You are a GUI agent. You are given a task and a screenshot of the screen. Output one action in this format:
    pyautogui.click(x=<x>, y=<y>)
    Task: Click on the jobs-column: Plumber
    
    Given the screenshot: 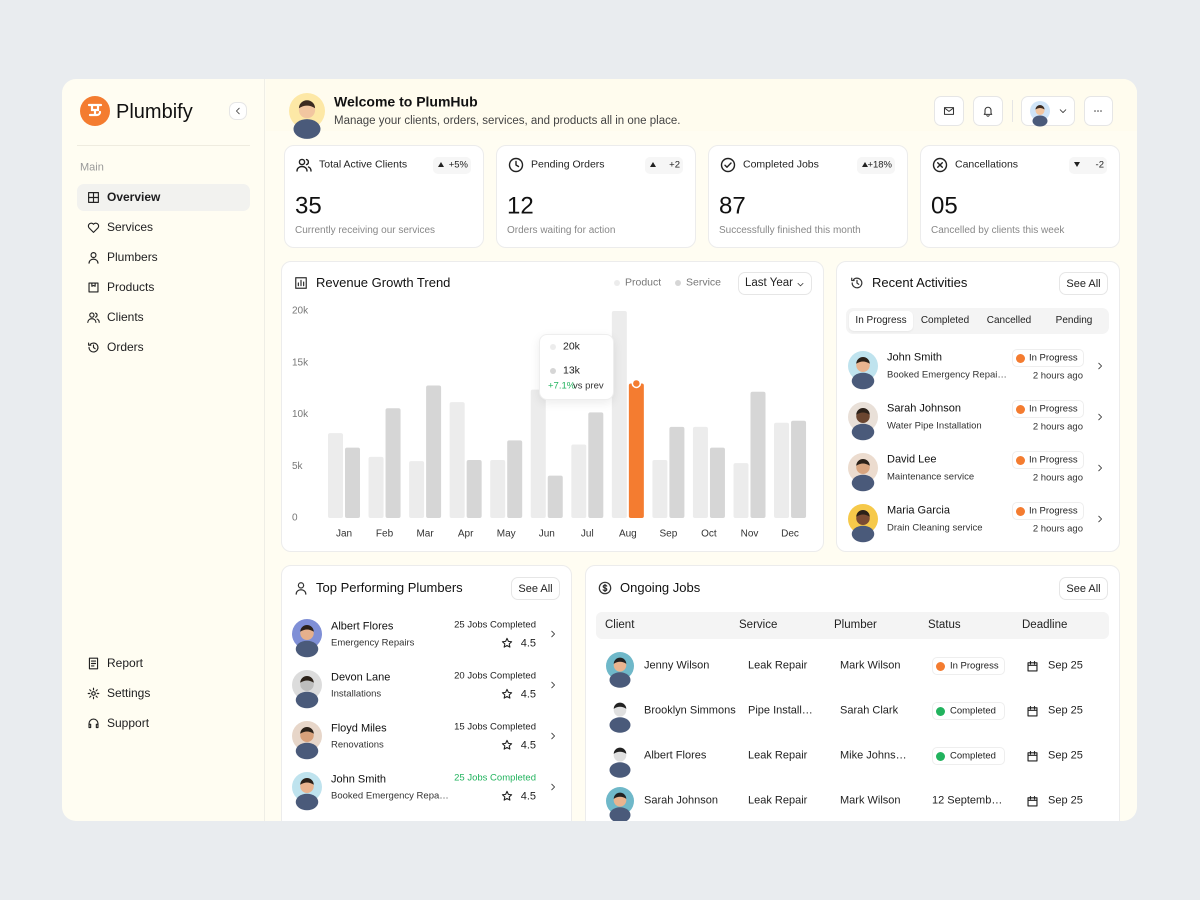 What is the action you would take?
    pyautogui.click(x=855, y=624)
    